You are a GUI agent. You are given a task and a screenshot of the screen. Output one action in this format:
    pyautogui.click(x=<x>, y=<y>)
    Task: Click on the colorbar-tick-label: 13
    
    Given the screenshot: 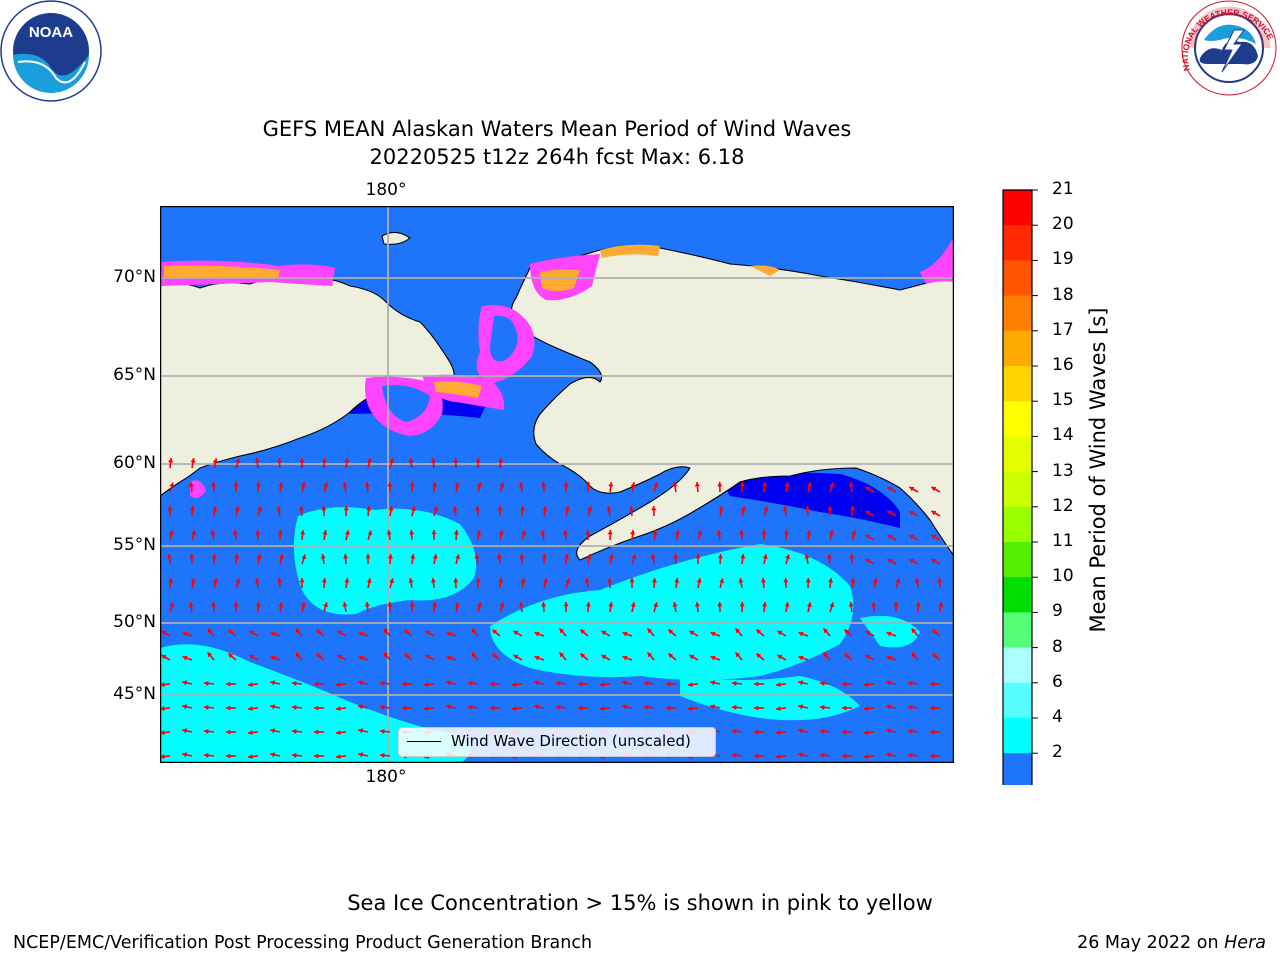 What is the action you would take?
    pyautogui.click(x=1063, y=470)
    